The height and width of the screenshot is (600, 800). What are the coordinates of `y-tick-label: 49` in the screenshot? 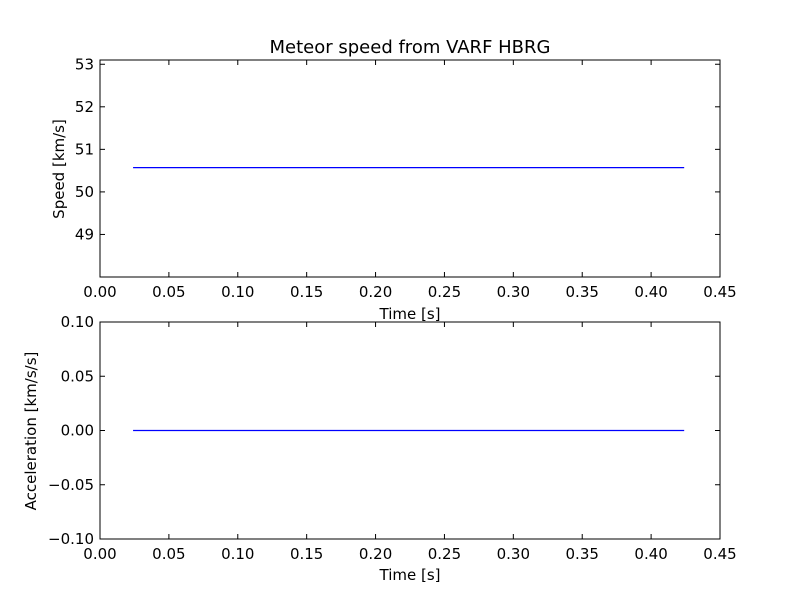 It's located at (84, 234).